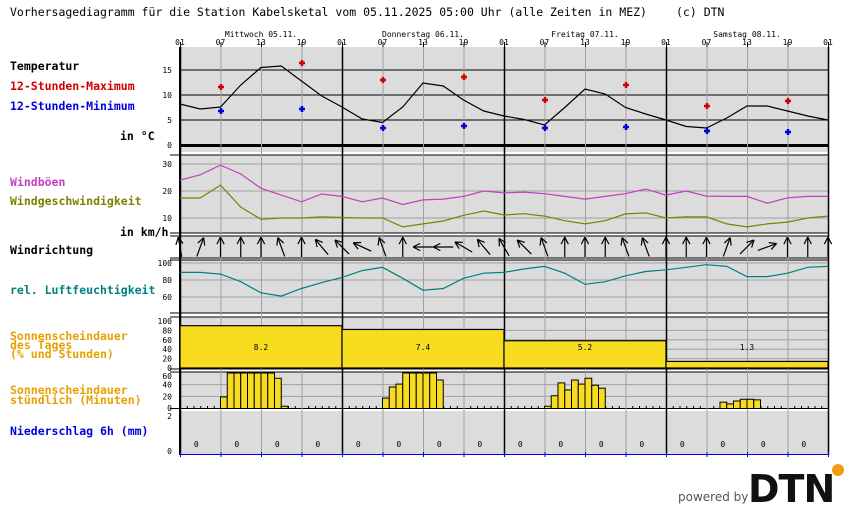 The image size is (850, 524). I want to click on sun-daily-value: 8.2, so click(261, 347).